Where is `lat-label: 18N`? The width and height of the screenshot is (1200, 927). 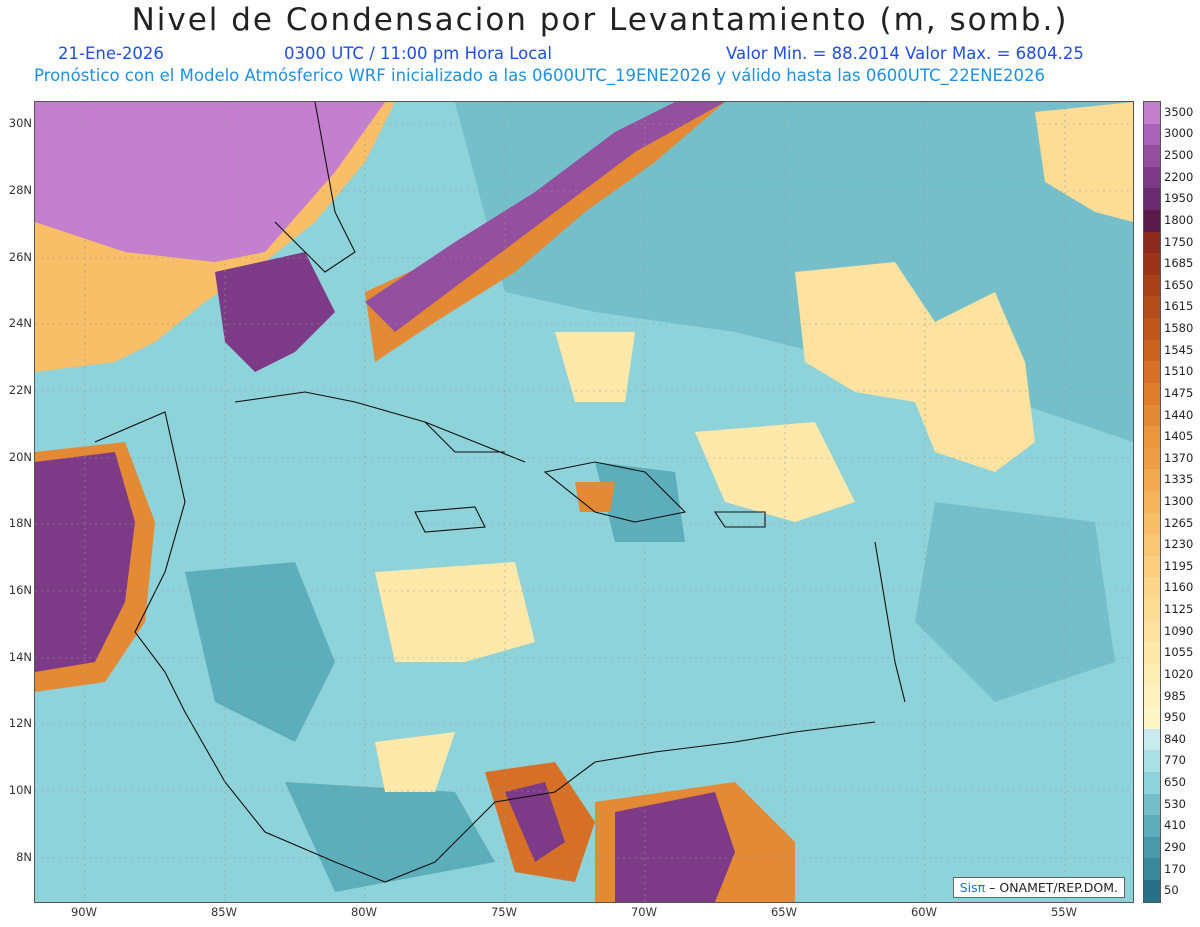 lat-label: 18N is located at coordinates (20, 523).